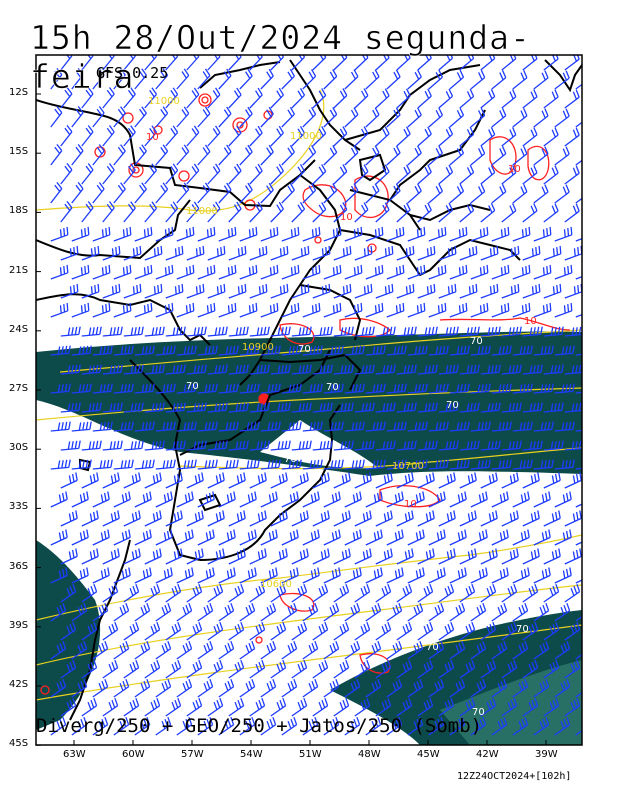  What do you see at coordinates (19, 448) in the screenshot?
I see `lat-label: 30S` at bounding box center [19, 448].